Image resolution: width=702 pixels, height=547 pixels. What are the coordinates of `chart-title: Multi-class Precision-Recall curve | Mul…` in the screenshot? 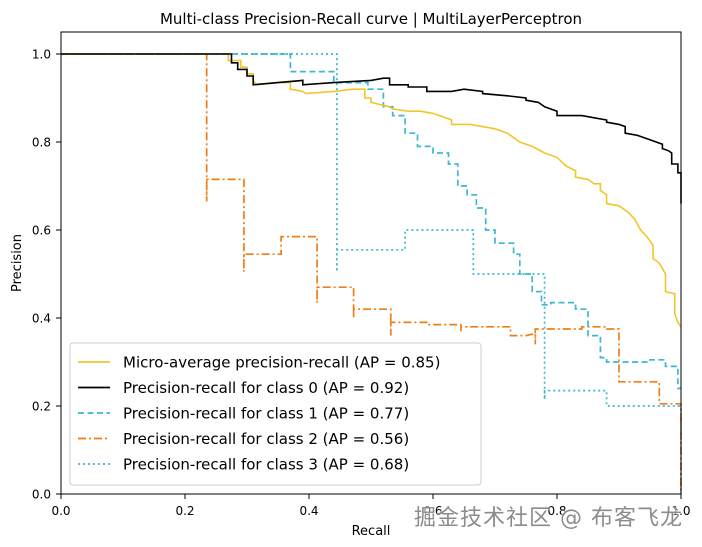 It's located at (371, 19).